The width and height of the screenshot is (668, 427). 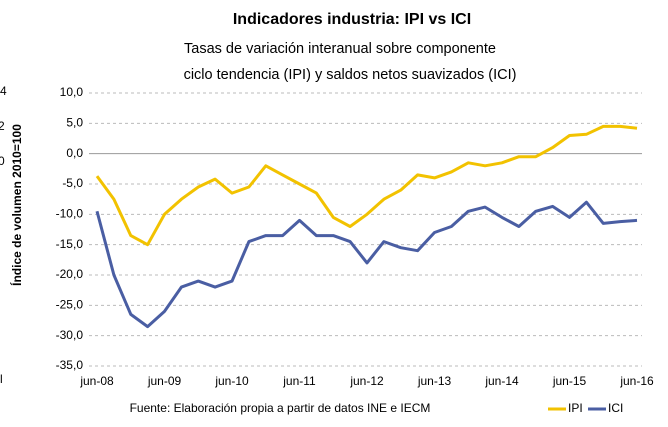 What do you see at coordinates (70, 305) in the screenshot?
I see `y-tick-label: -25,0` at bounding box center [70, 305].